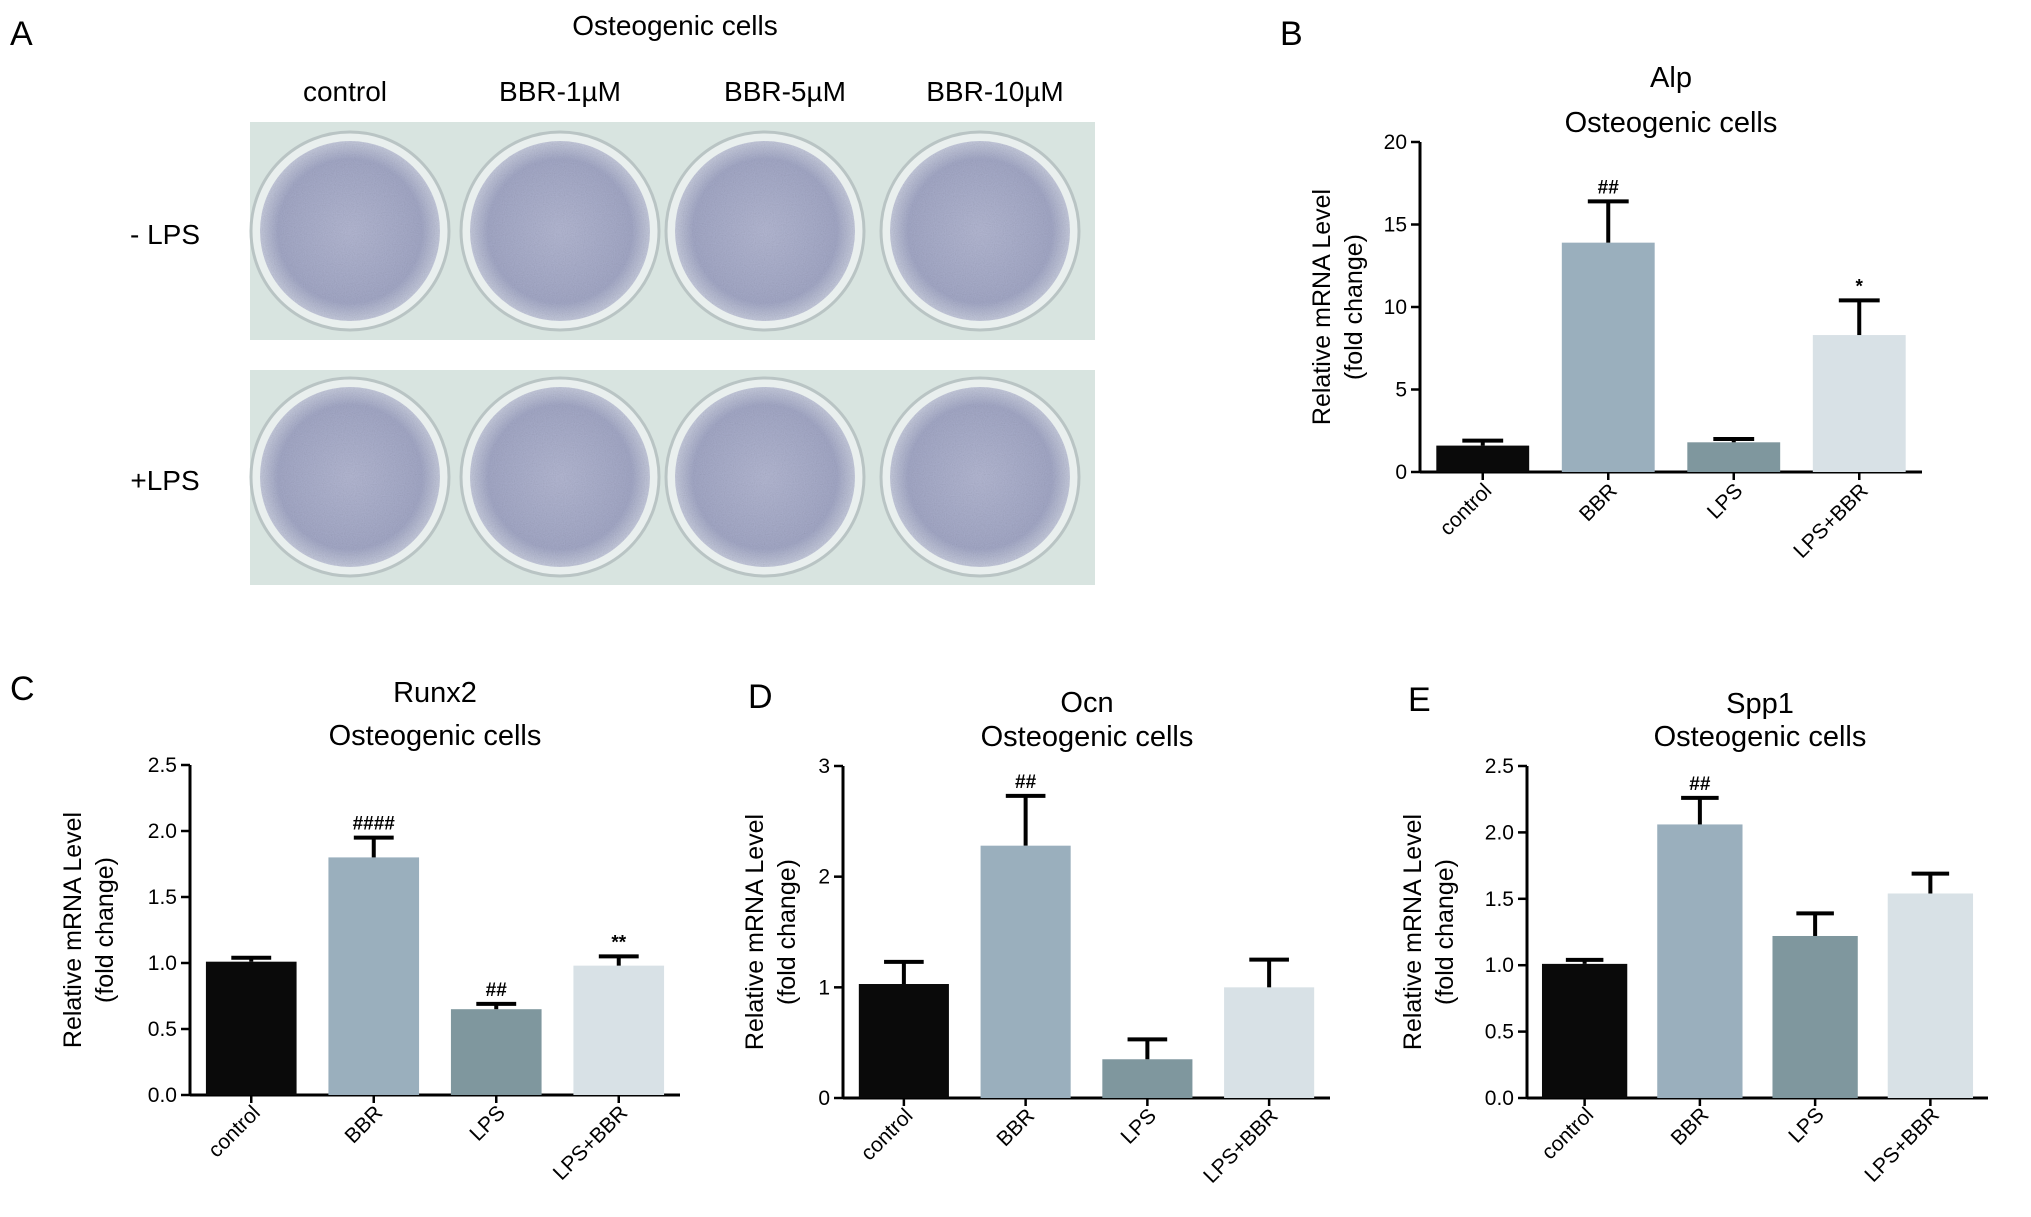  I want to click on significance-label: ####, so click(374, 824).